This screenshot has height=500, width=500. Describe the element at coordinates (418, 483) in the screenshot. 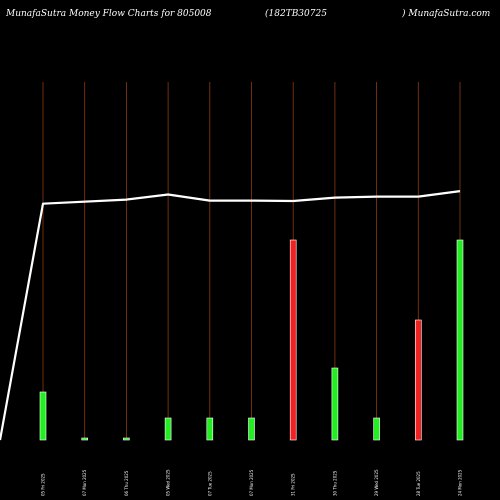

I see `x-tick-label-9: 28 Tue 2025` at that location.